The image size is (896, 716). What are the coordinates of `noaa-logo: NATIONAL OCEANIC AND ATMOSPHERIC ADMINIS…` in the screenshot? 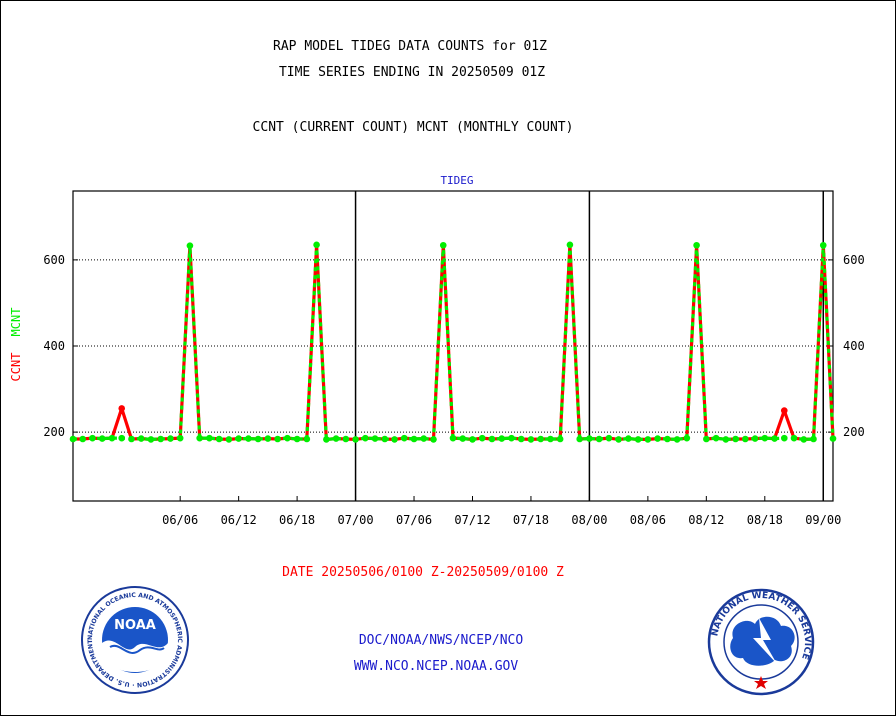 It's located at (134, 639).